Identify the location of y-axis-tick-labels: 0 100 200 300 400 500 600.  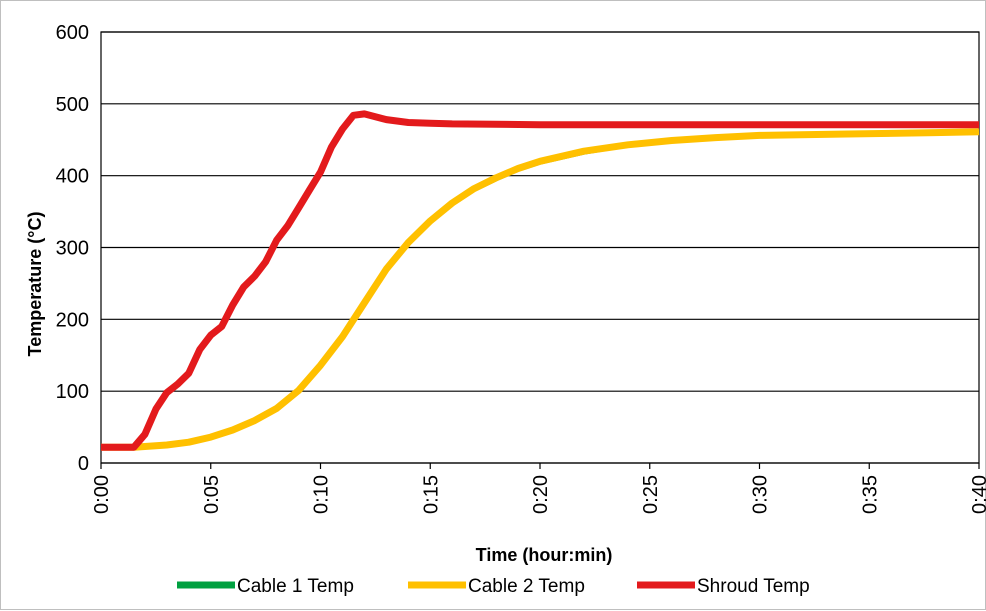
(72, 248).